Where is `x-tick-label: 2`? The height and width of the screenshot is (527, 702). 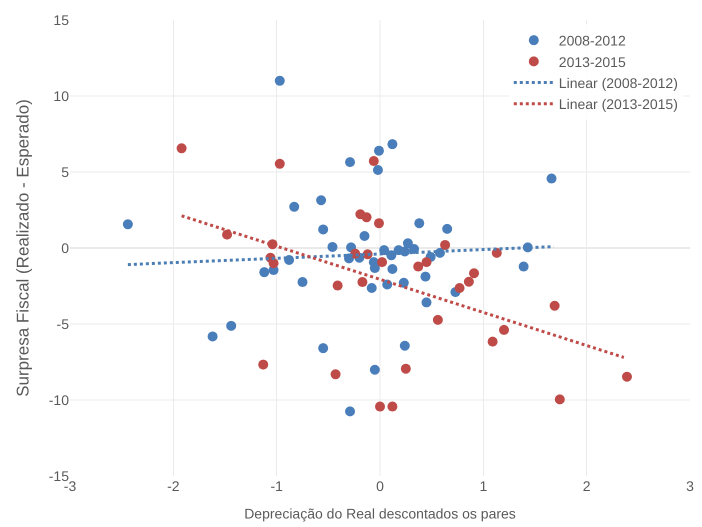
x-tick-label: 2 is located at coordinates (586, 486).